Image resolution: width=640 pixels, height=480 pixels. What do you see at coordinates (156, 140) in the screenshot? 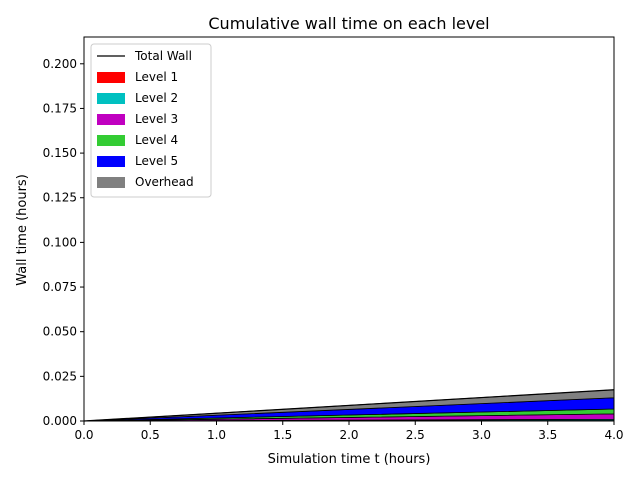
I see `legend-label-level-4: Level 4` at bounding box center [156, 140].